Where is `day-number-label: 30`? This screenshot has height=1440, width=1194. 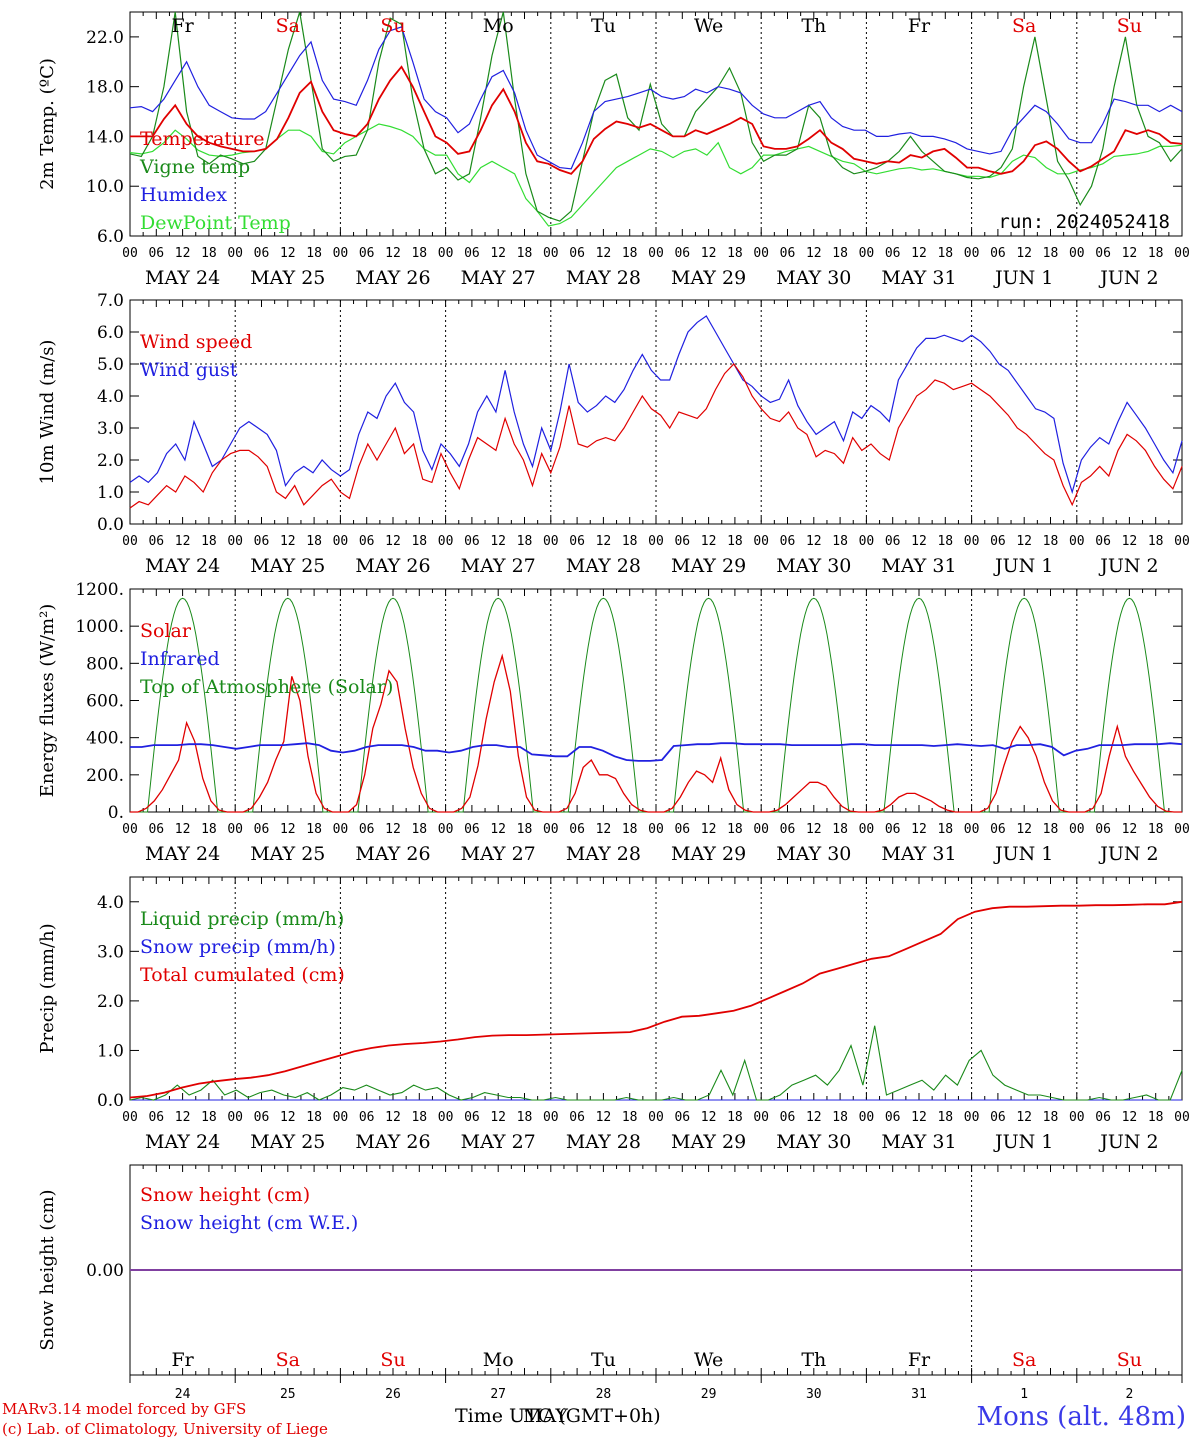
day-number-label: 30 is located at coordinates (814, 1394).